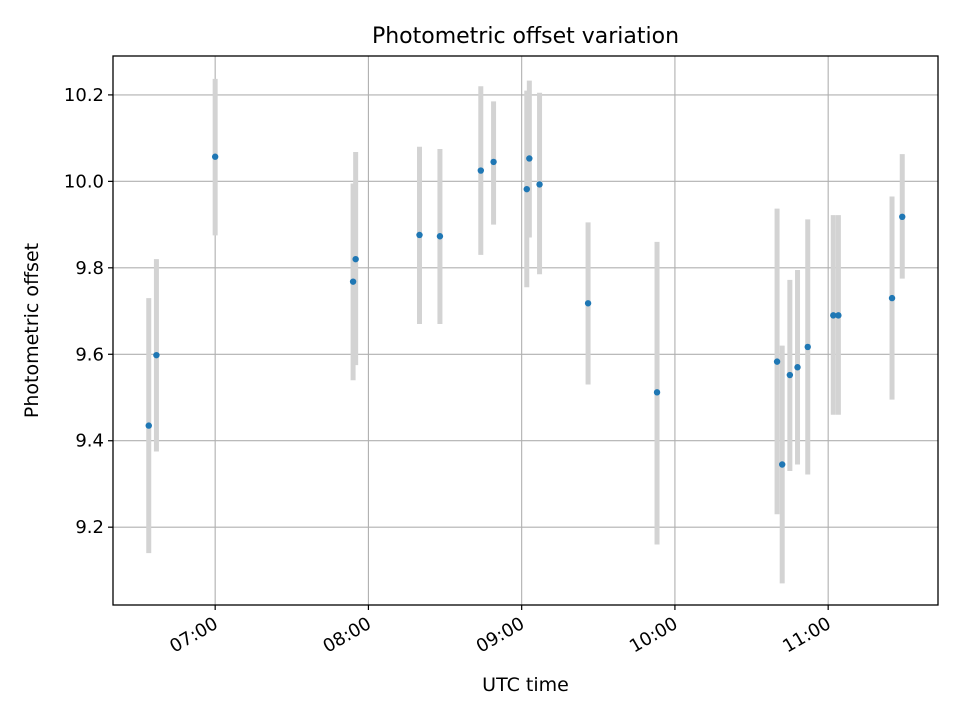 The height and width of the screenshot is (720, 960). I want to click on y-tick-label: 9.6, so click(89, 354).